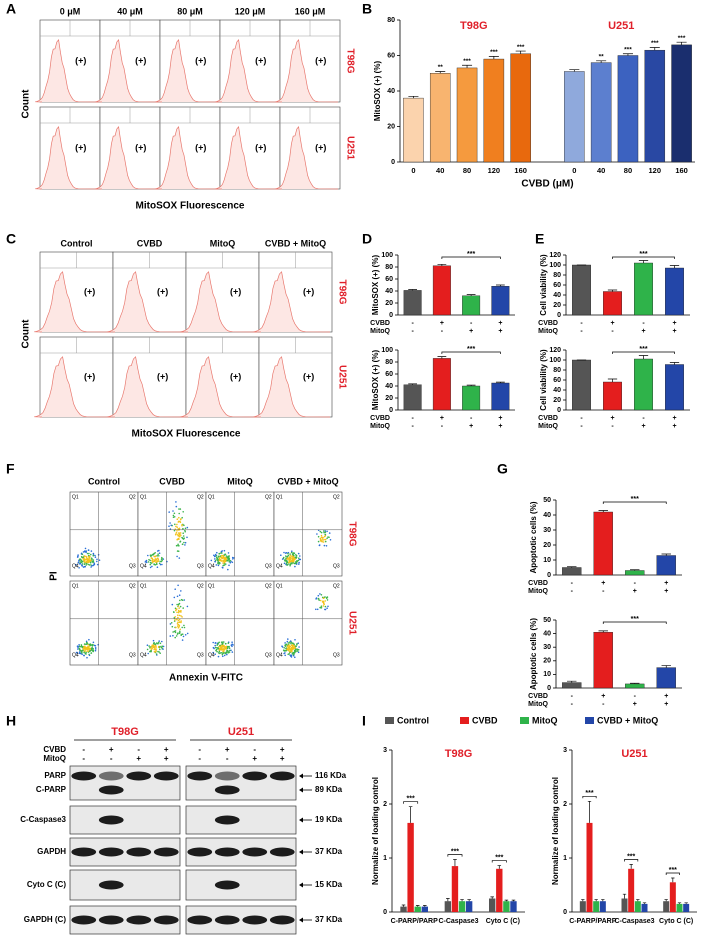 The height and width of the screenshot is (952, 702). I want to click on x-tick-label: 80, so click(467, 170).